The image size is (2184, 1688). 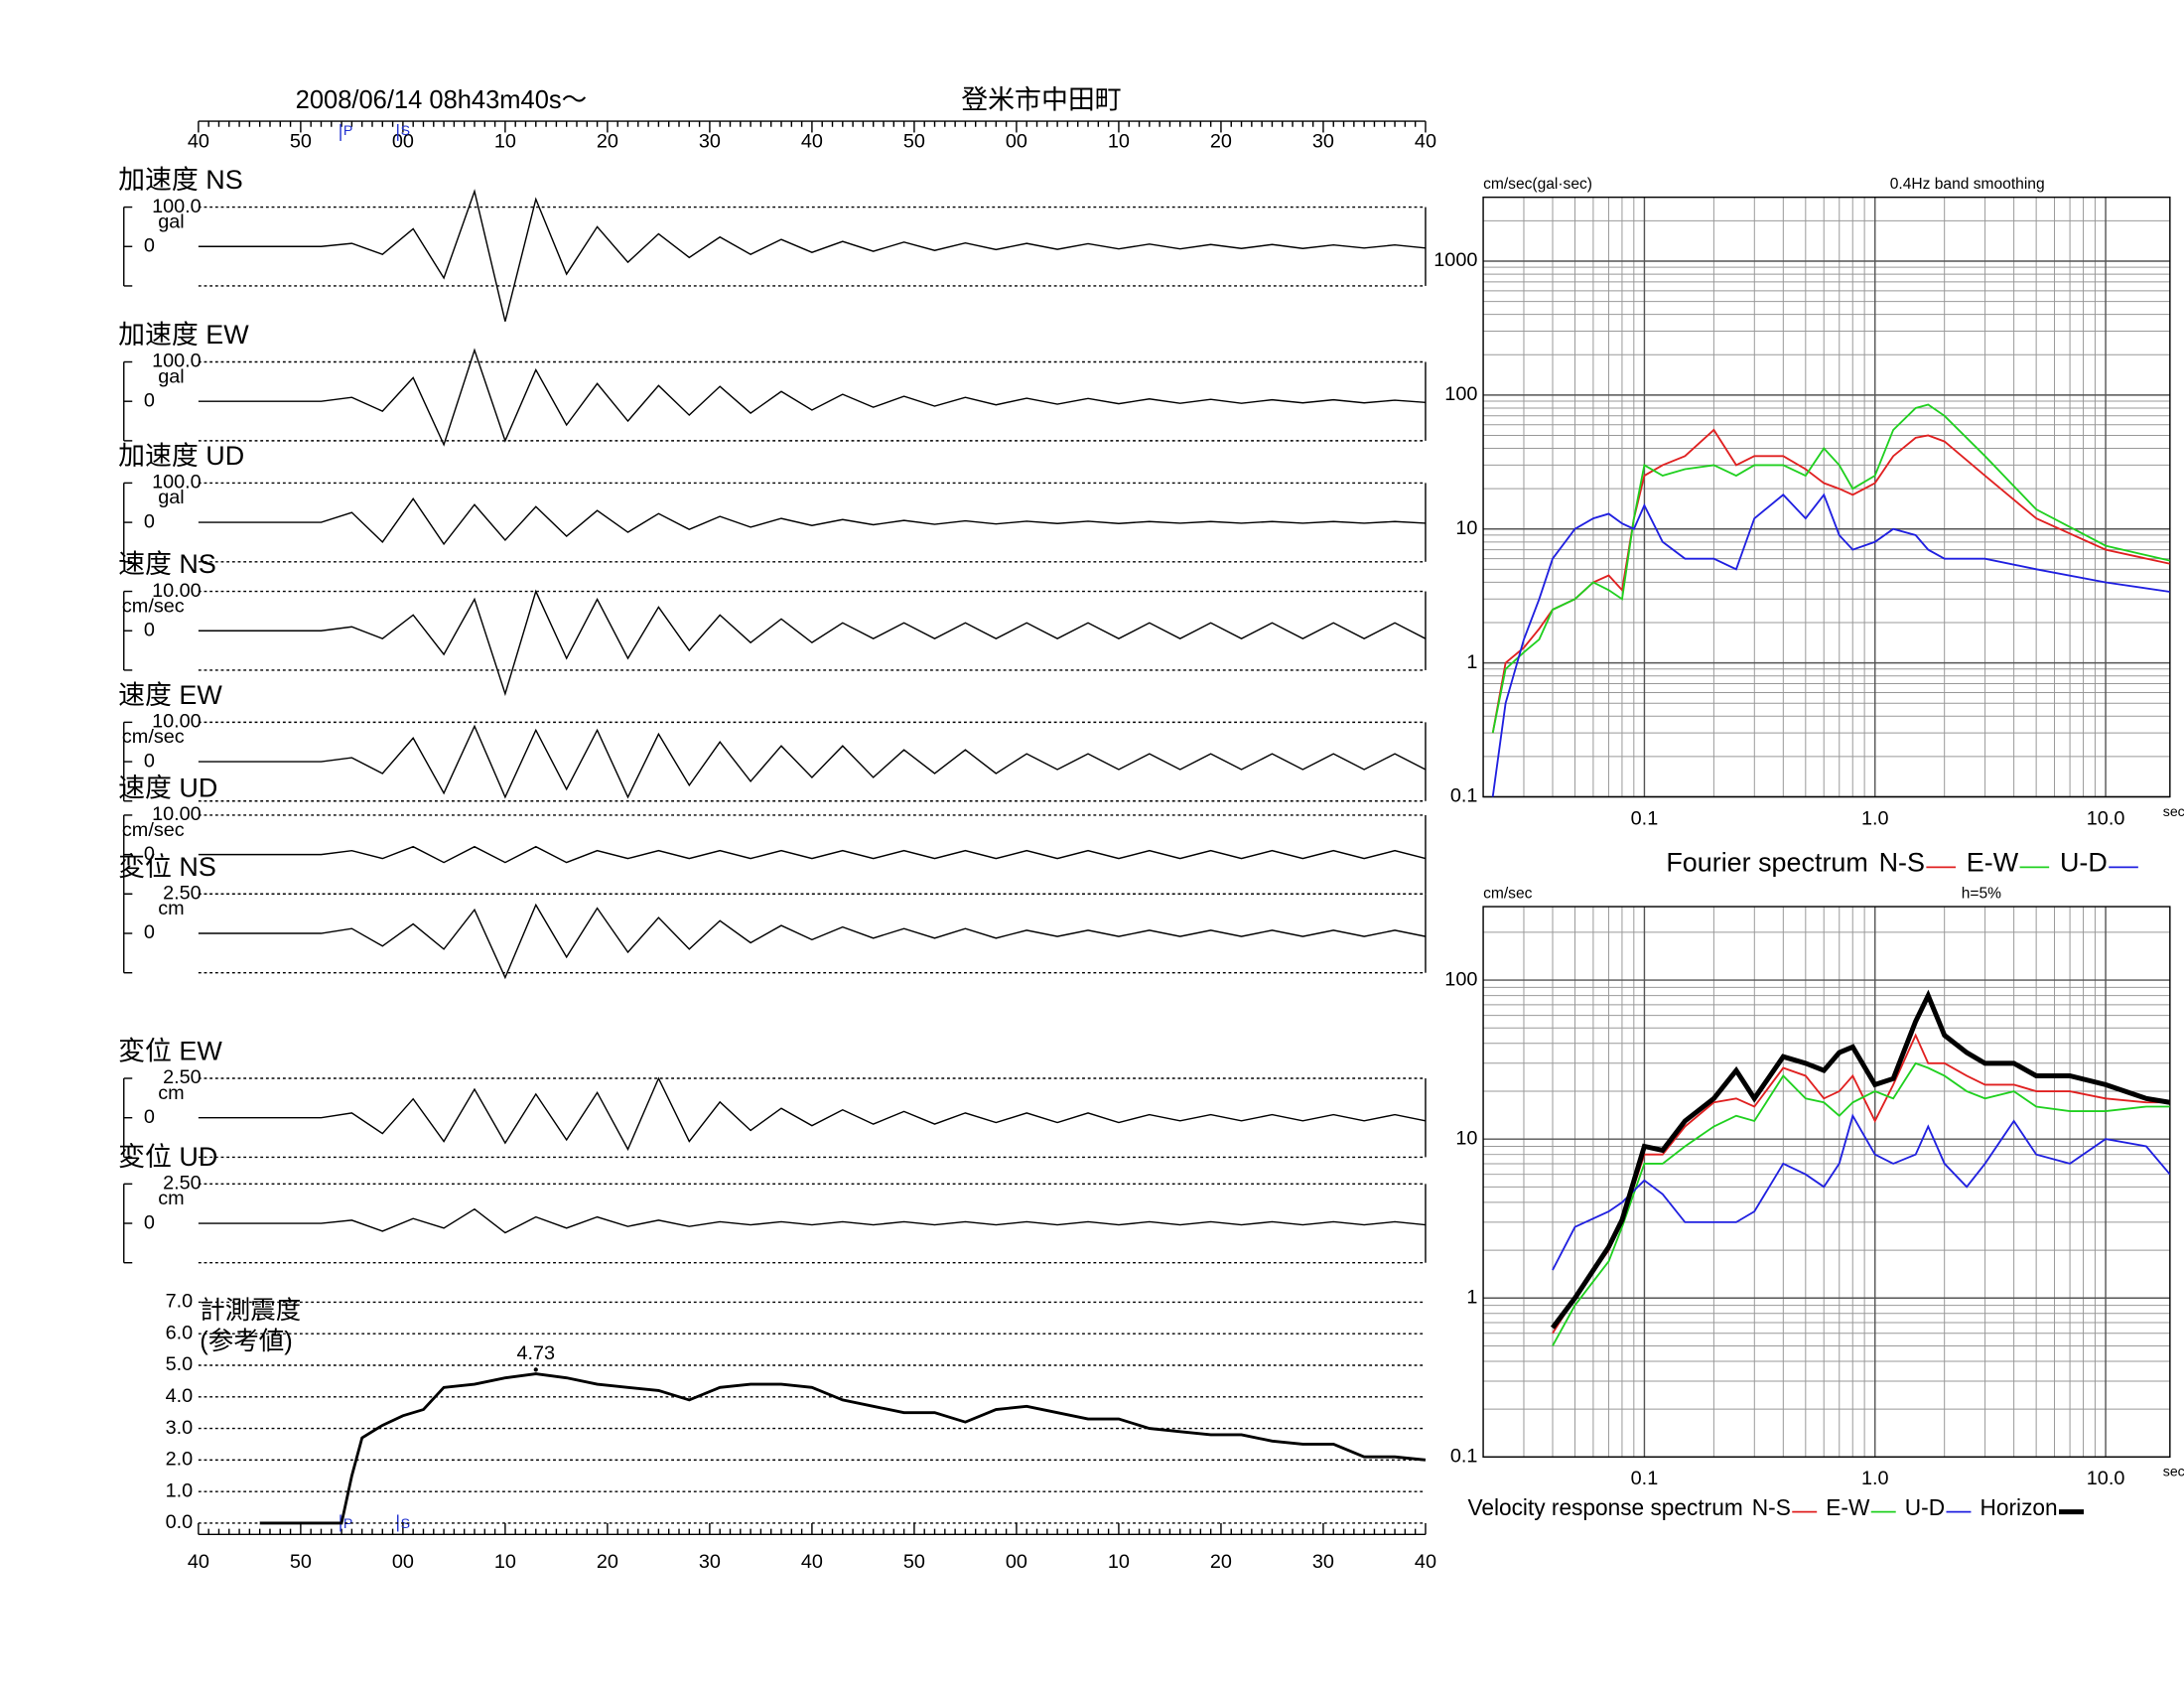 I want to click on y-tick-label: 0.0, so click(x=180, y=1522).